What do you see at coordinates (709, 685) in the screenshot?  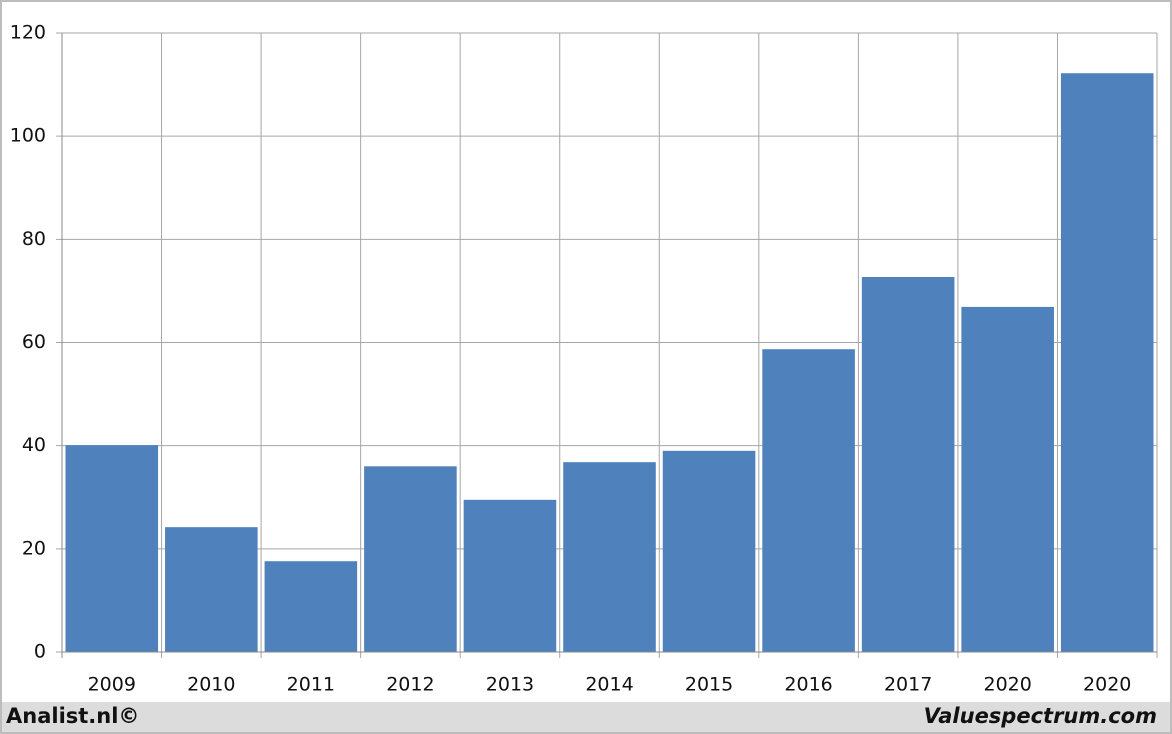 I see `x-tick-label: 2015` at bounding box center [709, 685].